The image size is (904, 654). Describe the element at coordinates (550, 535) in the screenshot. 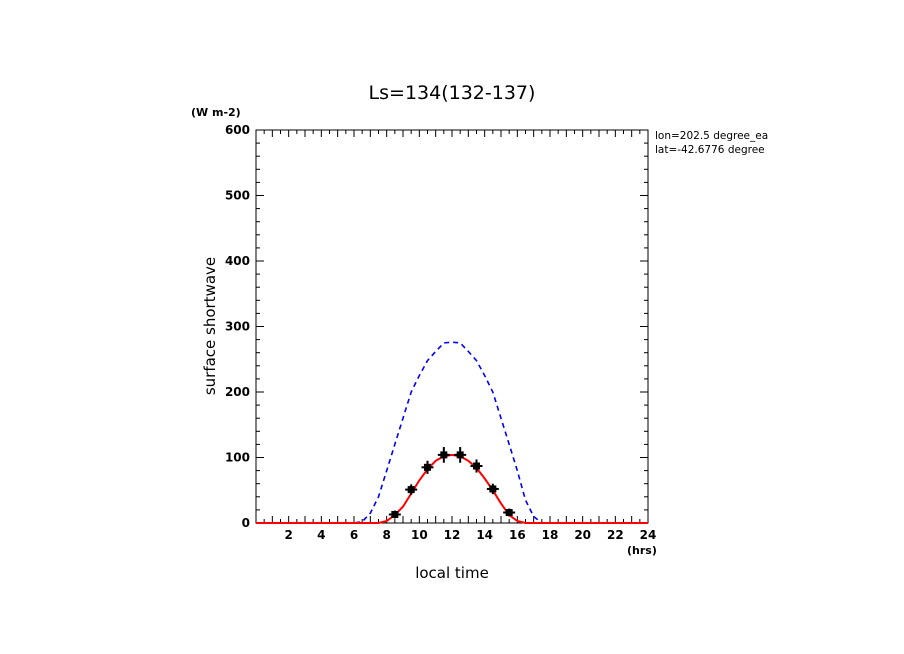

I see `x-tick-label: 18` at that location.